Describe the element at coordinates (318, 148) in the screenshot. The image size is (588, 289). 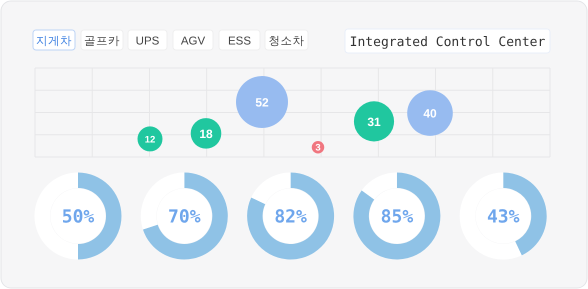
I see `text: 3` at that location.